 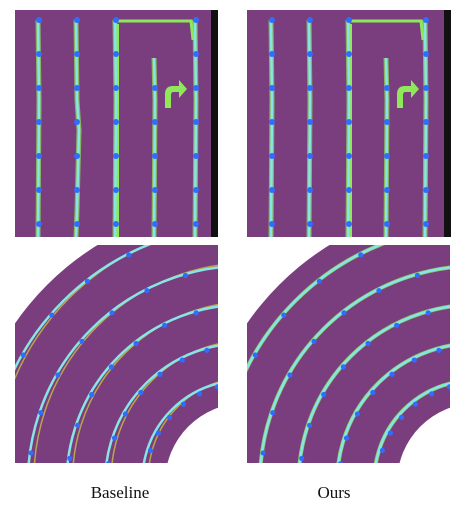 I want to click on caption: Baseline, so click(x=120, y=492).